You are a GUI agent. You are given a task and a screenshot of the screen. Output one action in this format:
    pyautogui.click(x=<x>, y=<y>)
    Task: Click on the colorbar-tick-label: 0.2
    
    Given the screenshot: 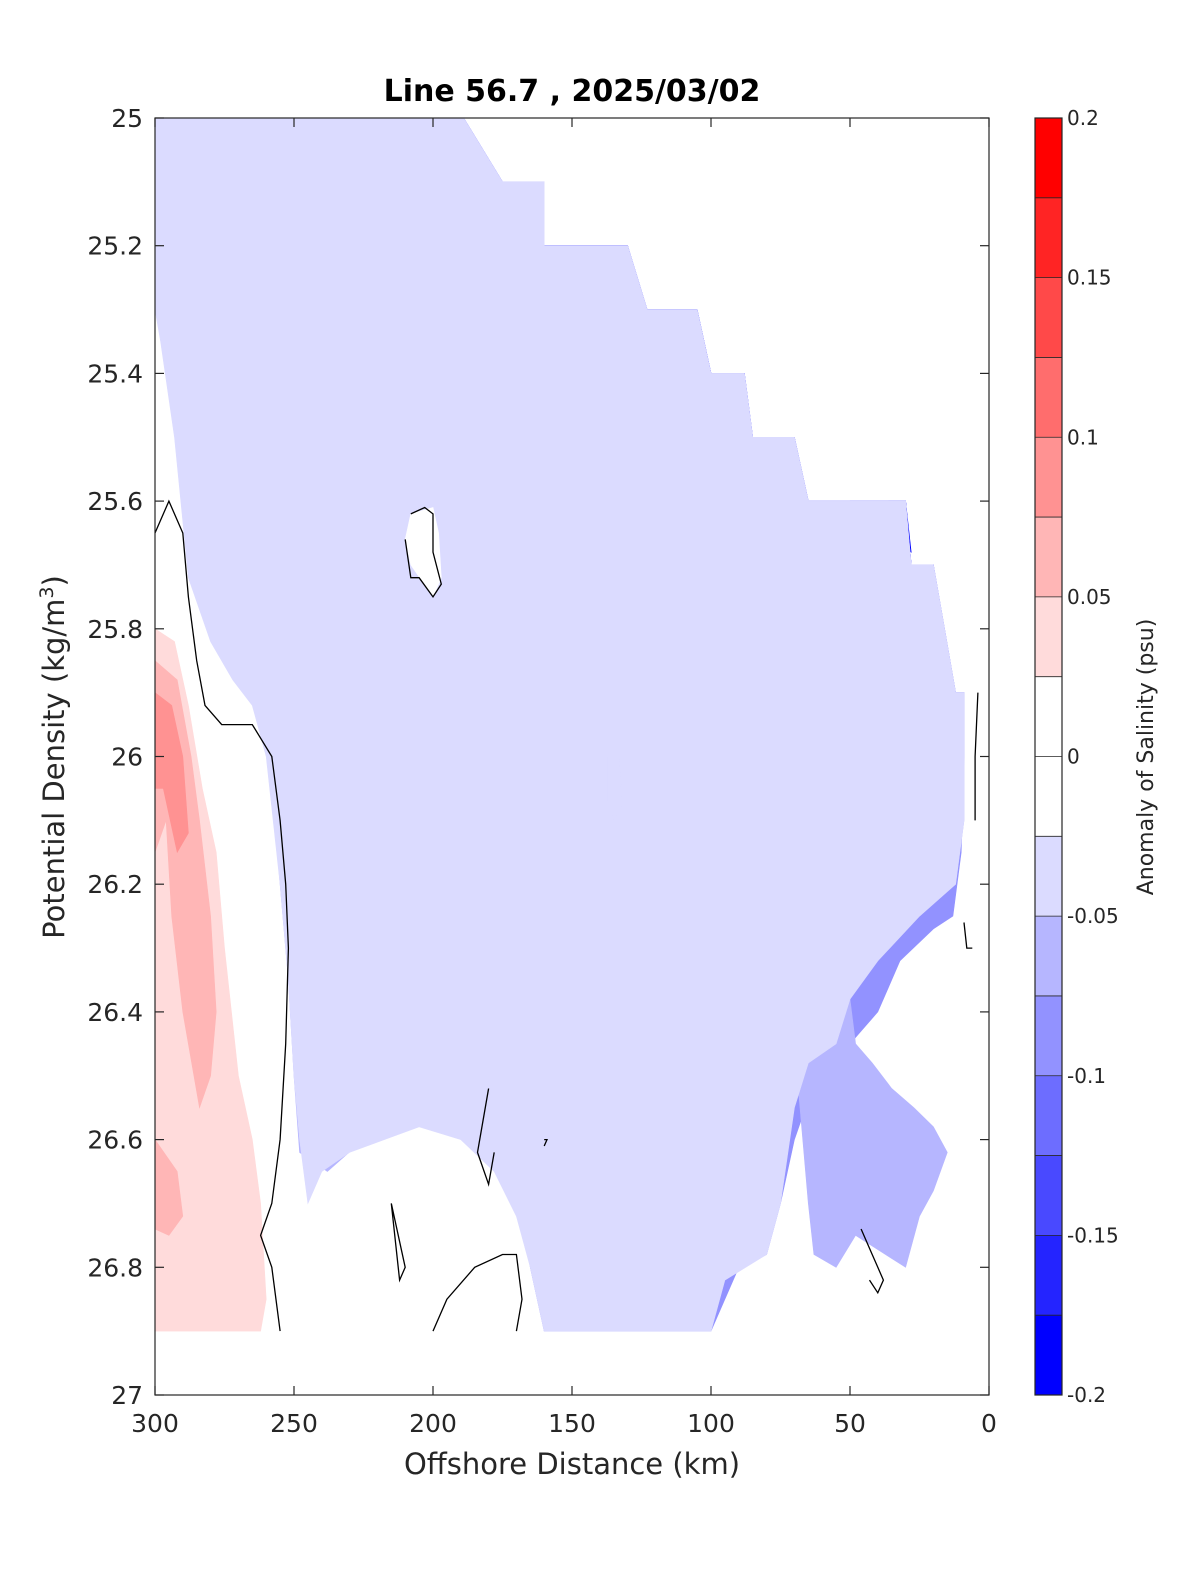 What is the action you would take?
    pyautogui.click(x=1083, y=118)
    